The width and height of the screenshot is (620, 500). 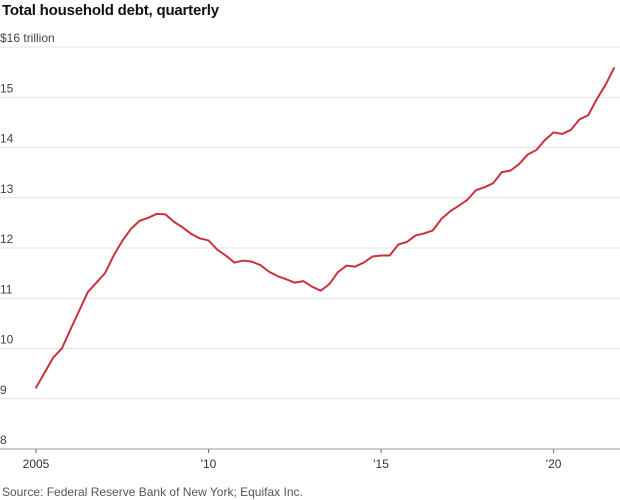 I want to click on y-tick-label-13: 13, so click(x=7, y=189).